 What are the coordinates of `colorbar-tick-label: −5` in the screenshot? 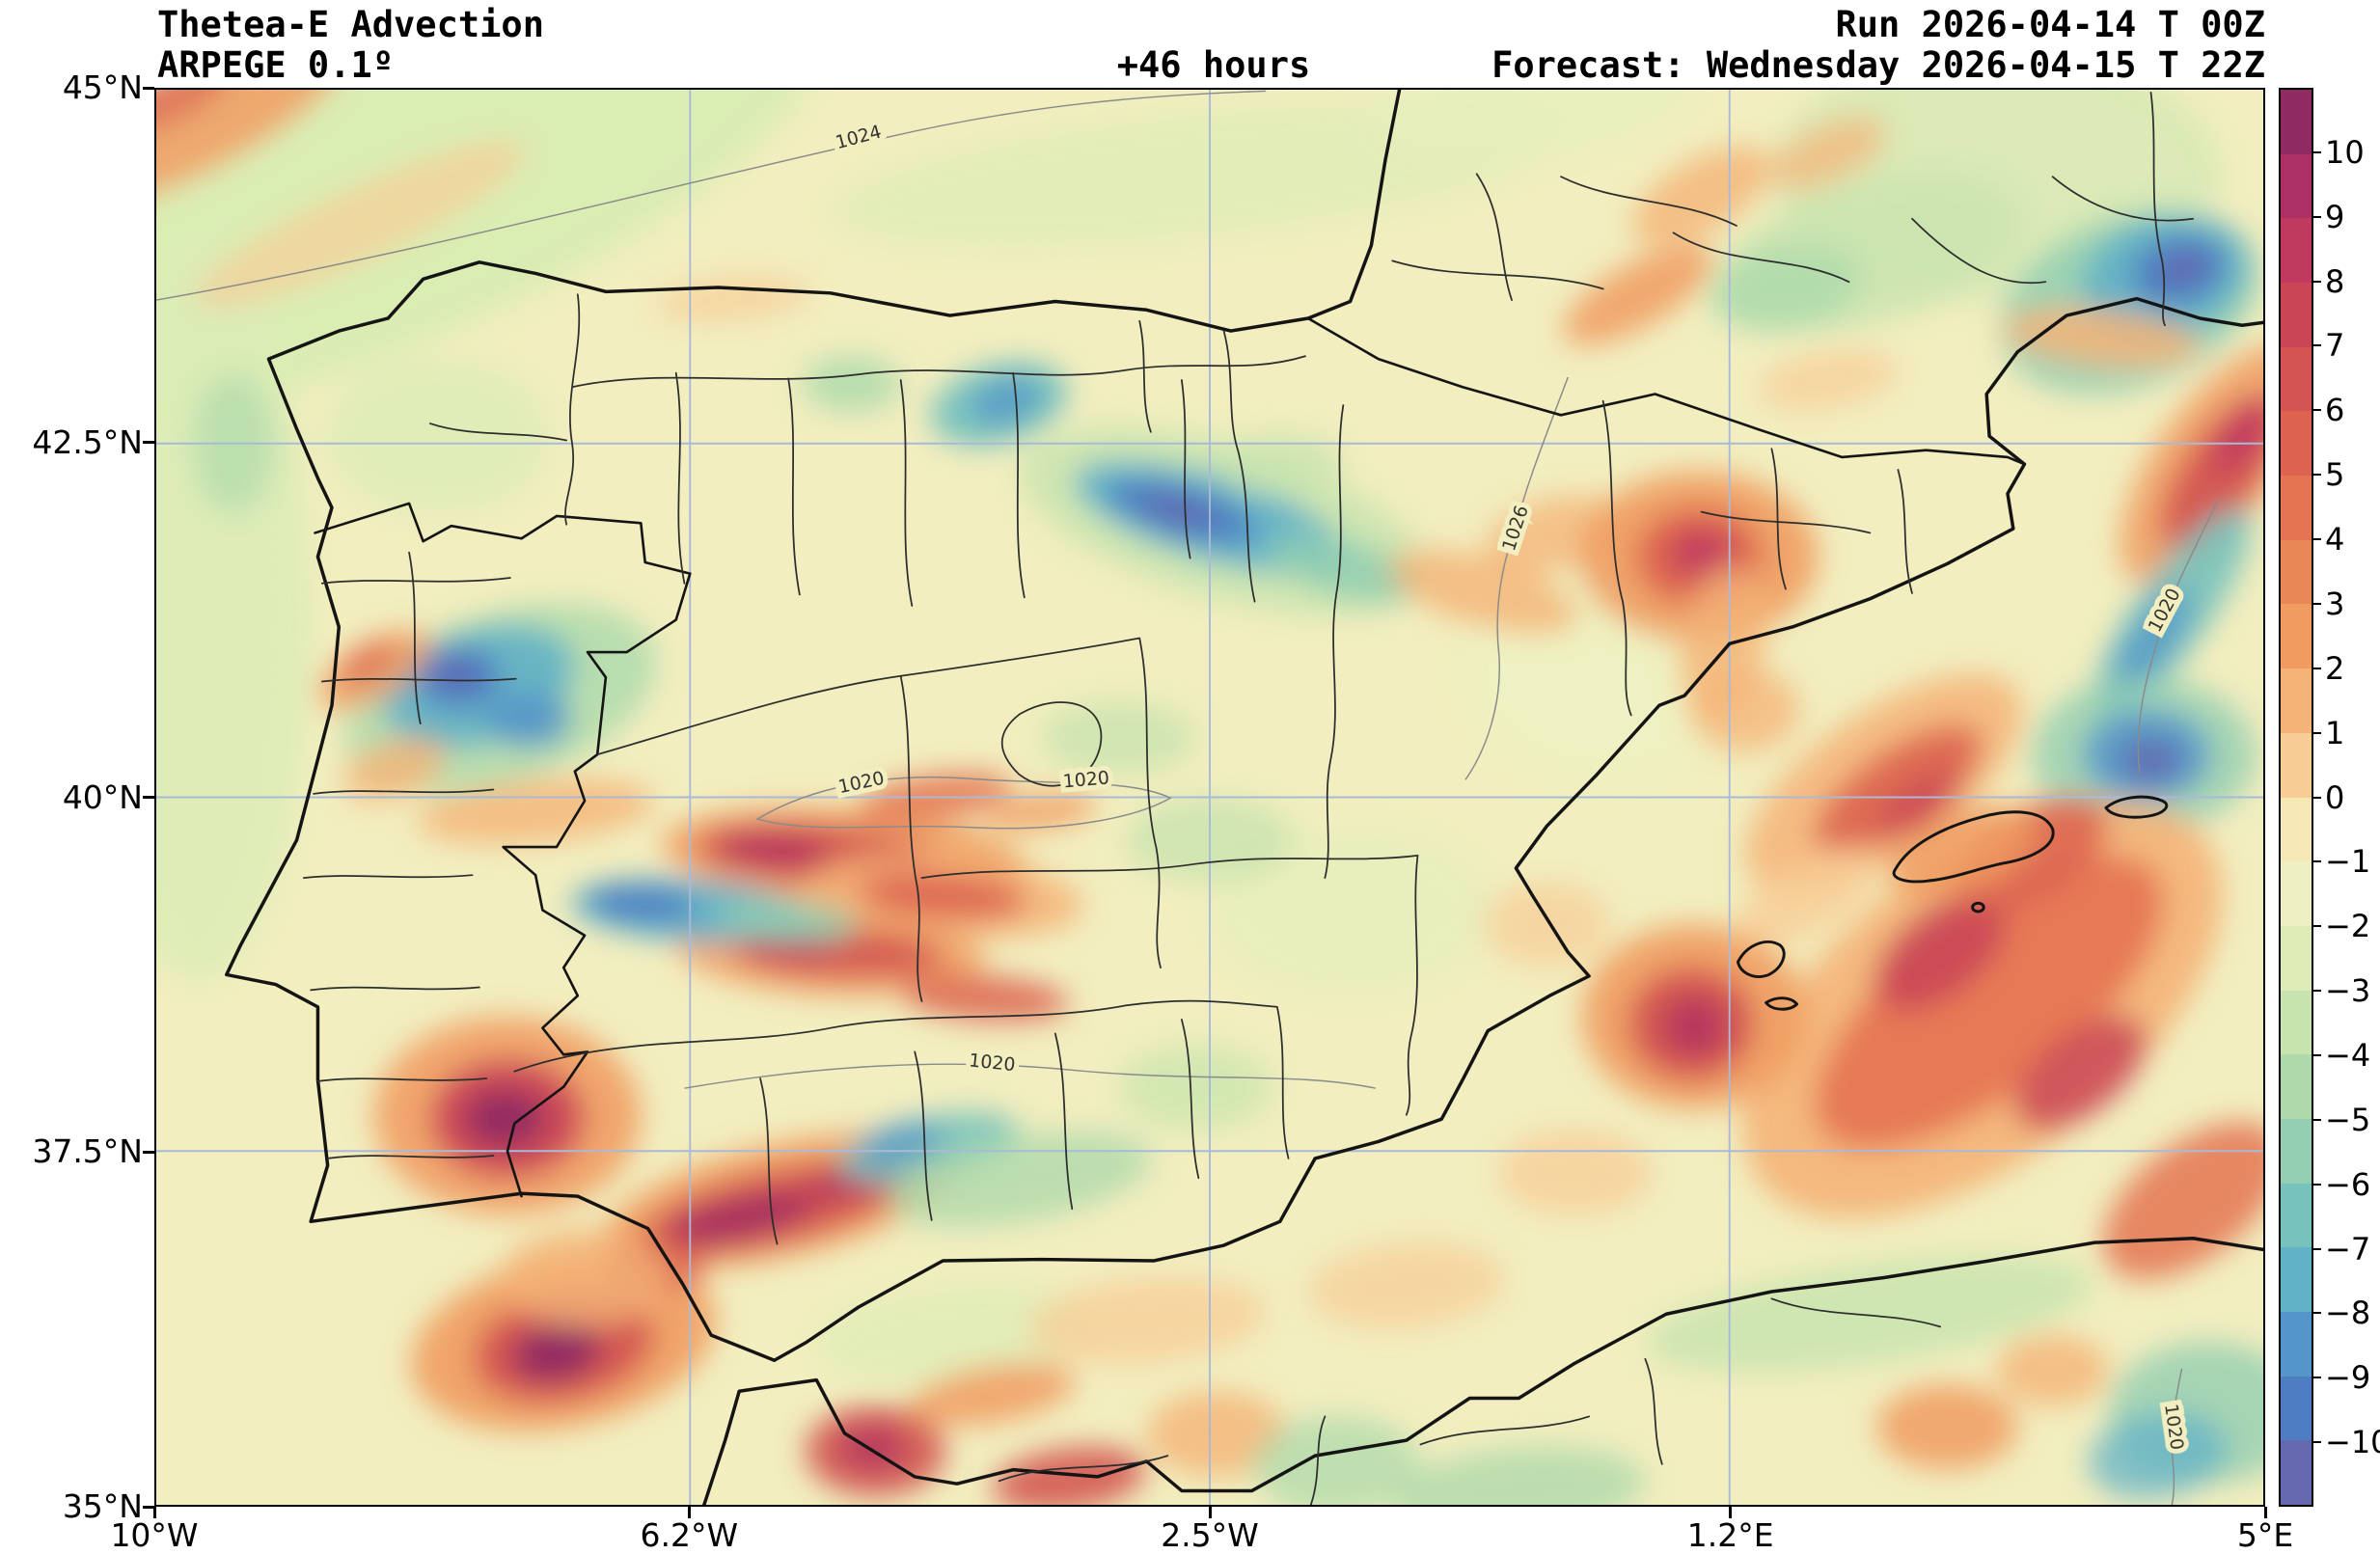 It's located at (2348, 1119).